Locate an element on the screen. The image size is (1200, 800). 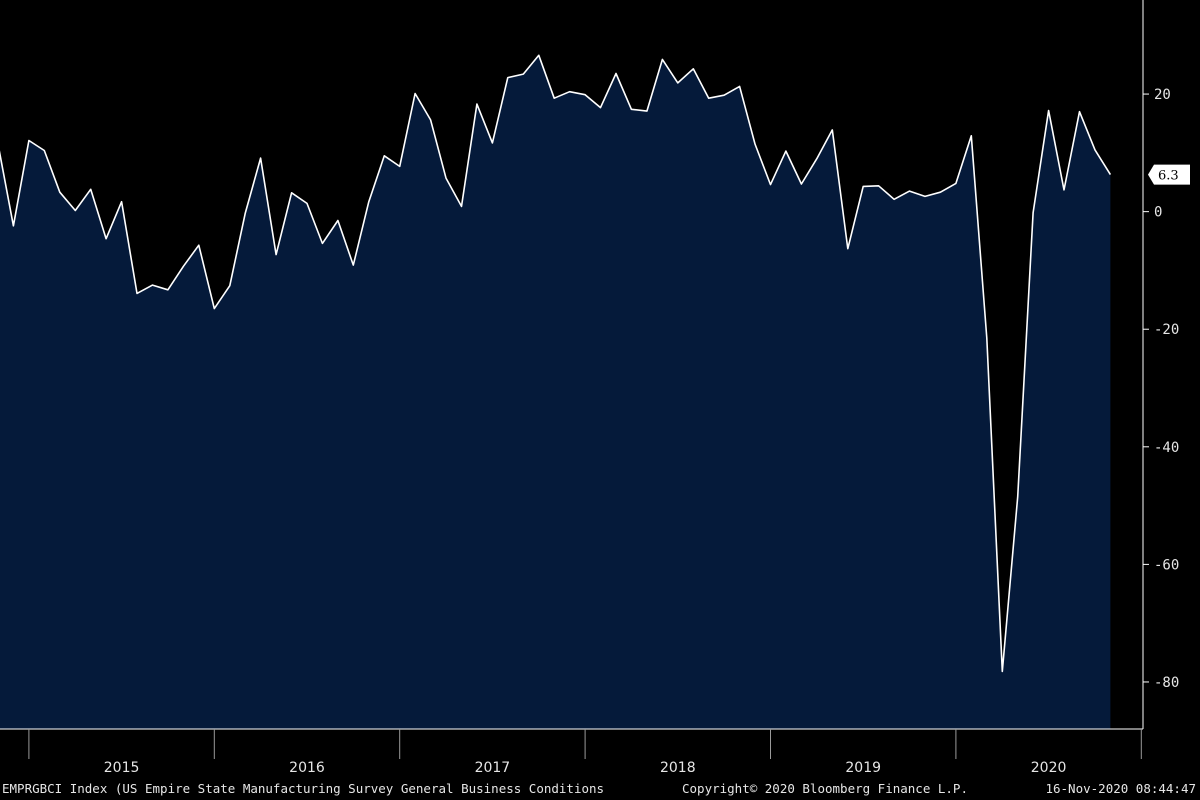
last-value-tag is located at coordinates (1169, 174).